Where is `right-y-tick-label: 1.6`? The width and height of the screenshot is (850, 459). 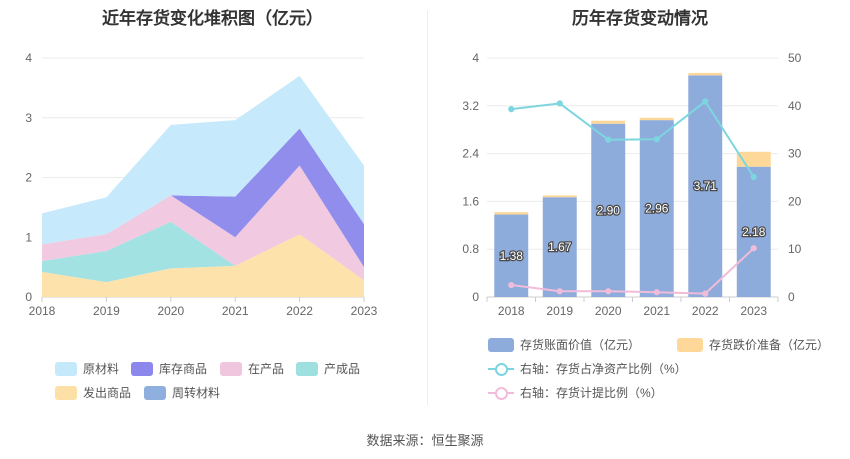 right-y-tick-label: 1.6 is located at coordinates (470, 201).